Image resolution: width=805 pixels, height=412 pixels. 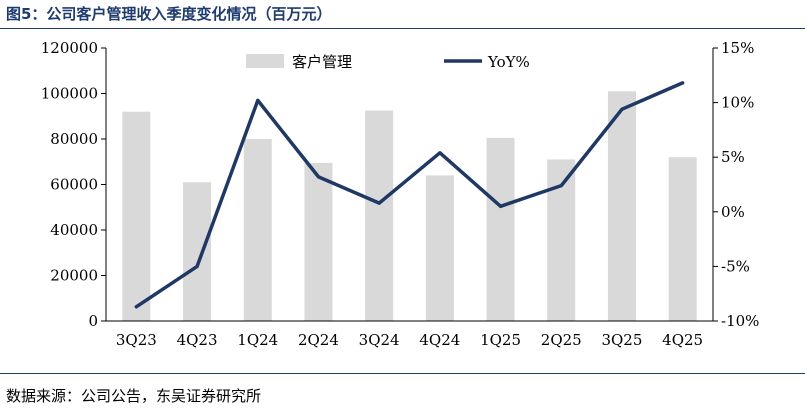 What do you see at coordinates (379, 215) in the screenshot?
I see `bar-3Q24` at bounding box center [379, 215].